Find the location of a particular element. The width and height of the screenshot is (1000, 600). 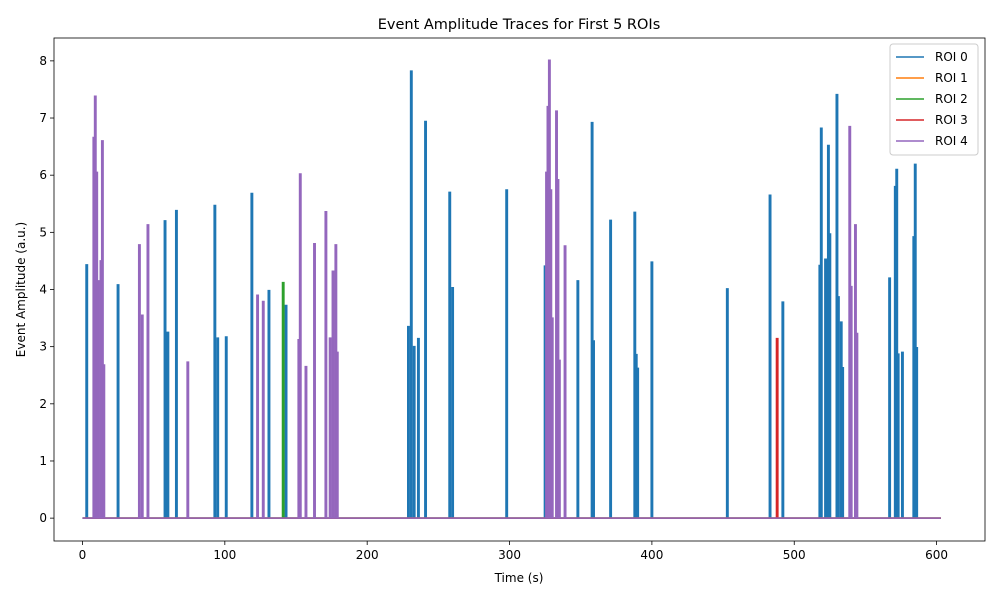

y-tick-label: 3 is located at coordinates (43, 347).